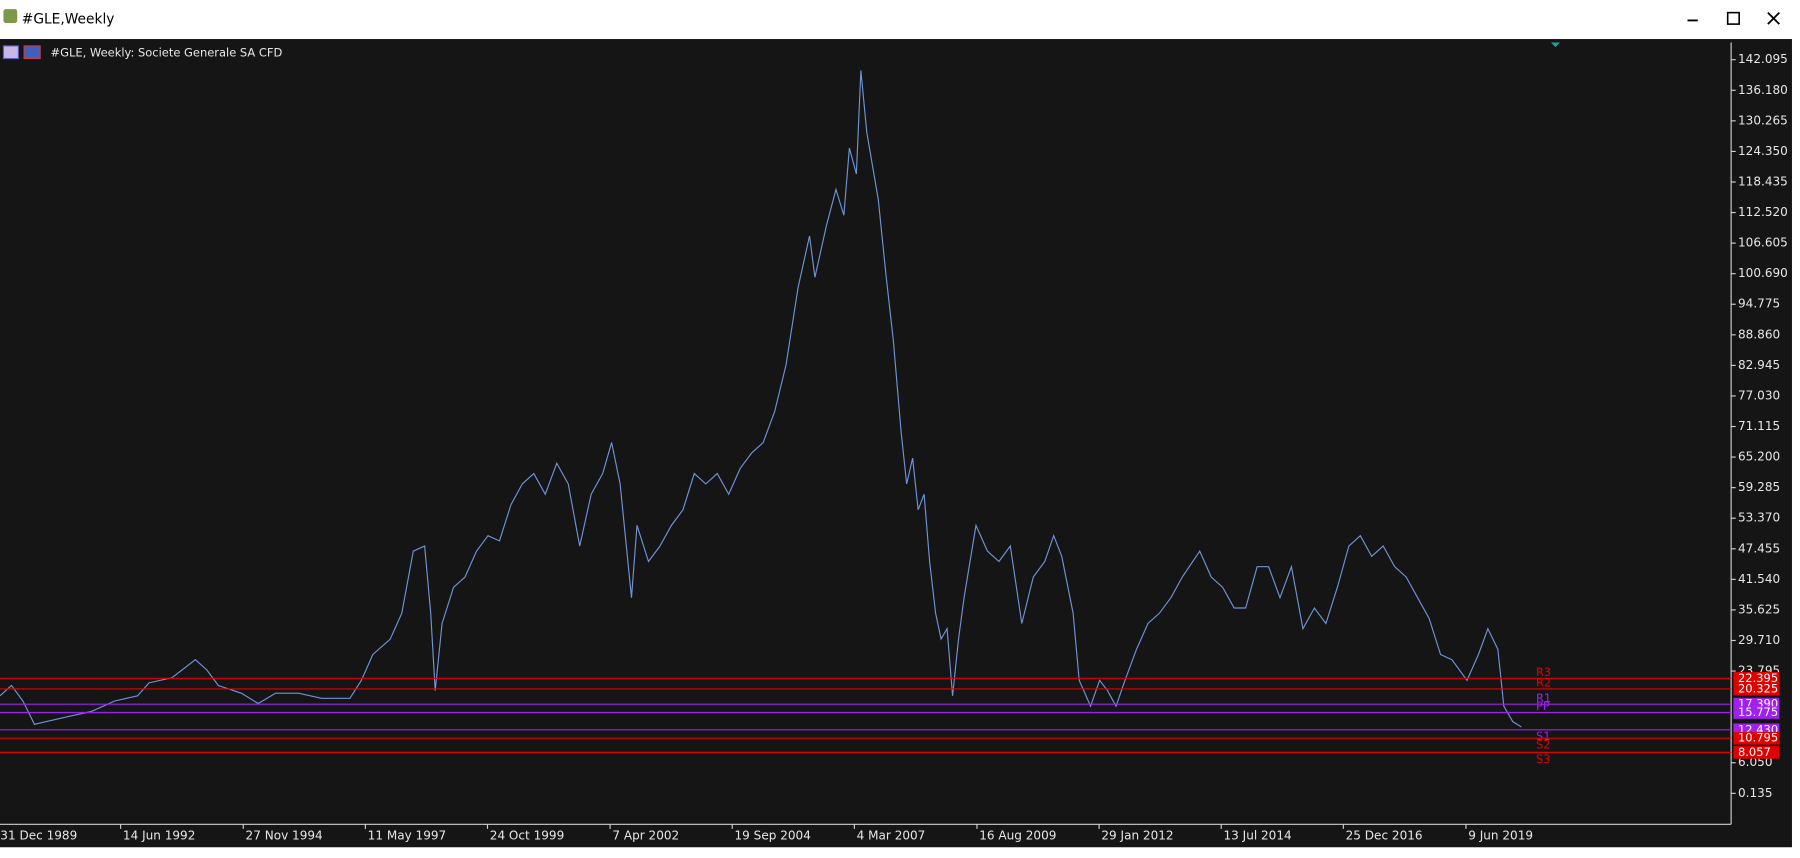  Describe the element at coordinates (1759, 304) in the screenshot. I see `y-tick-label: 94.775` at that location.